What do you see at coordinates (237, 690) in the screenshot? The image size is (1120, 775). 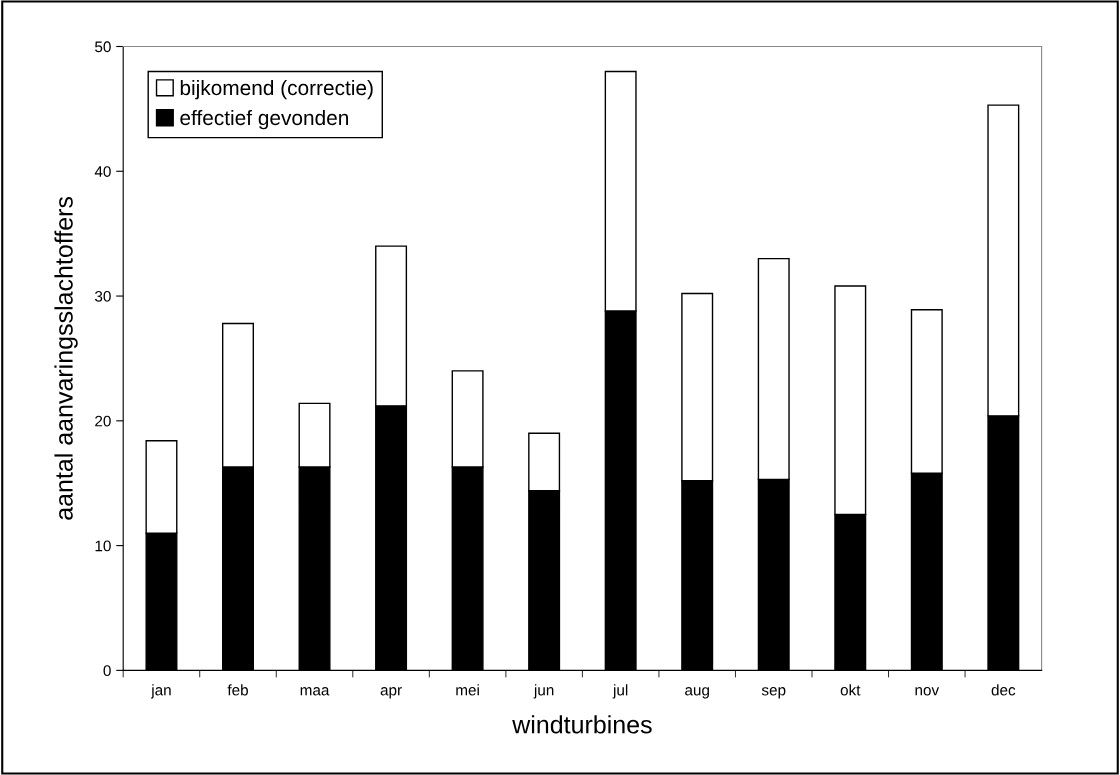 I see `x-tick-label: feb` at bounding box center [237, 690].